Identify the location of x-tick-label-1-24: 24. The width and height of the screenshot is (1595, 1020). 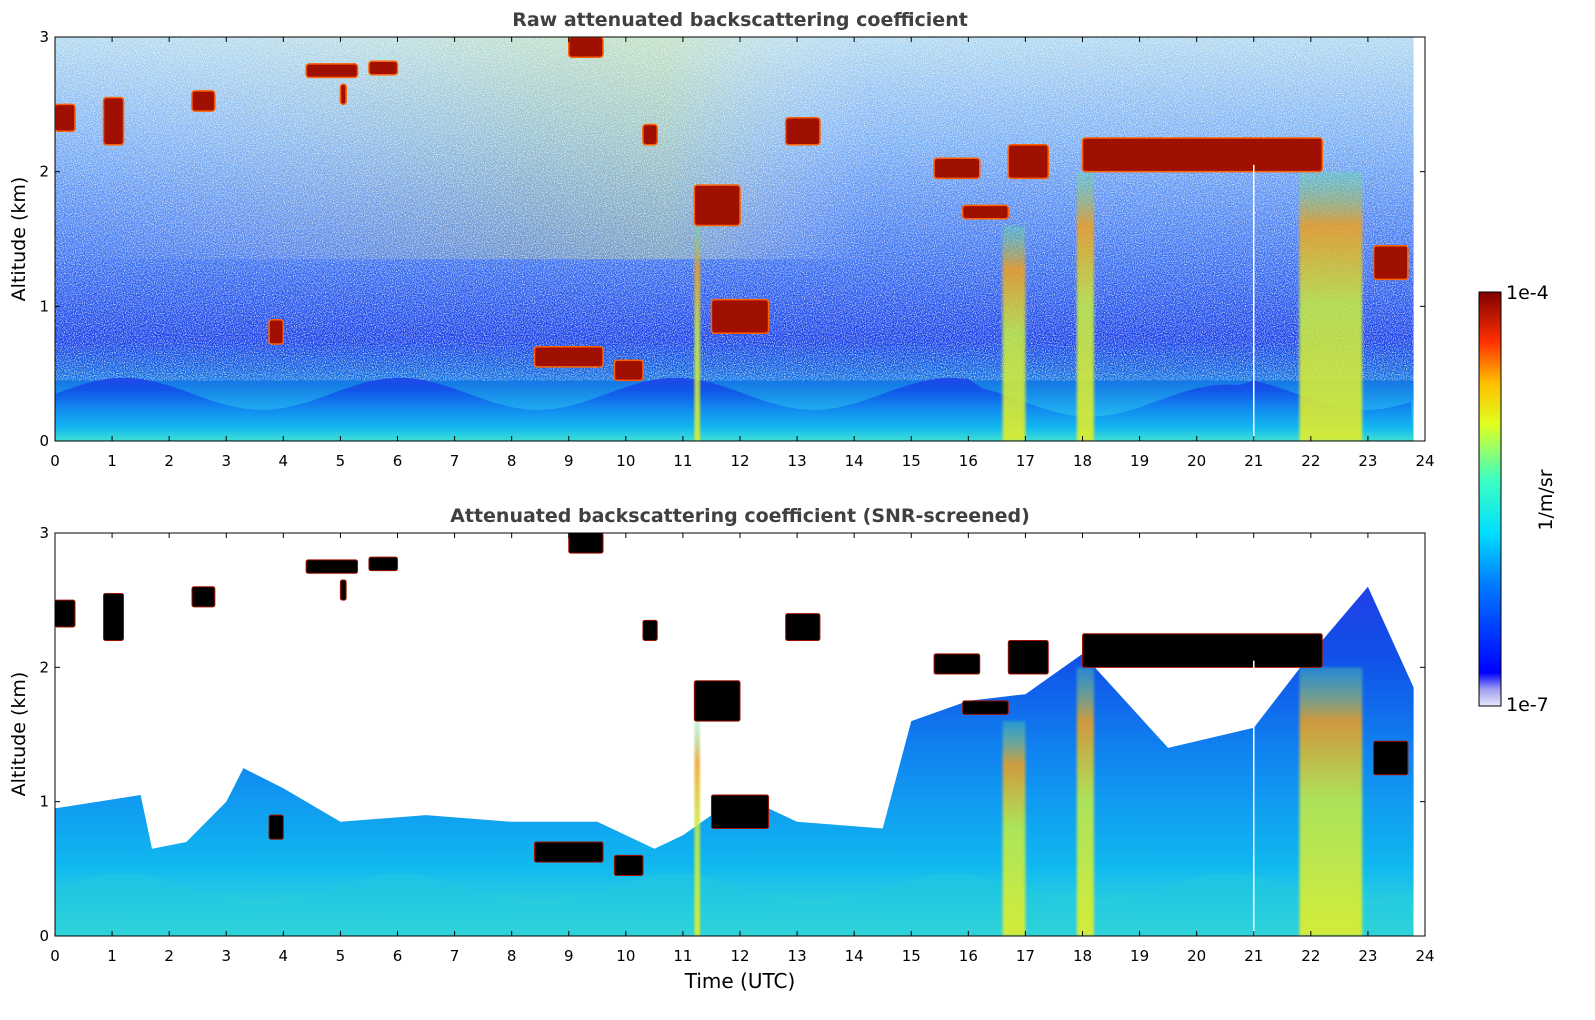
(1424, 956).